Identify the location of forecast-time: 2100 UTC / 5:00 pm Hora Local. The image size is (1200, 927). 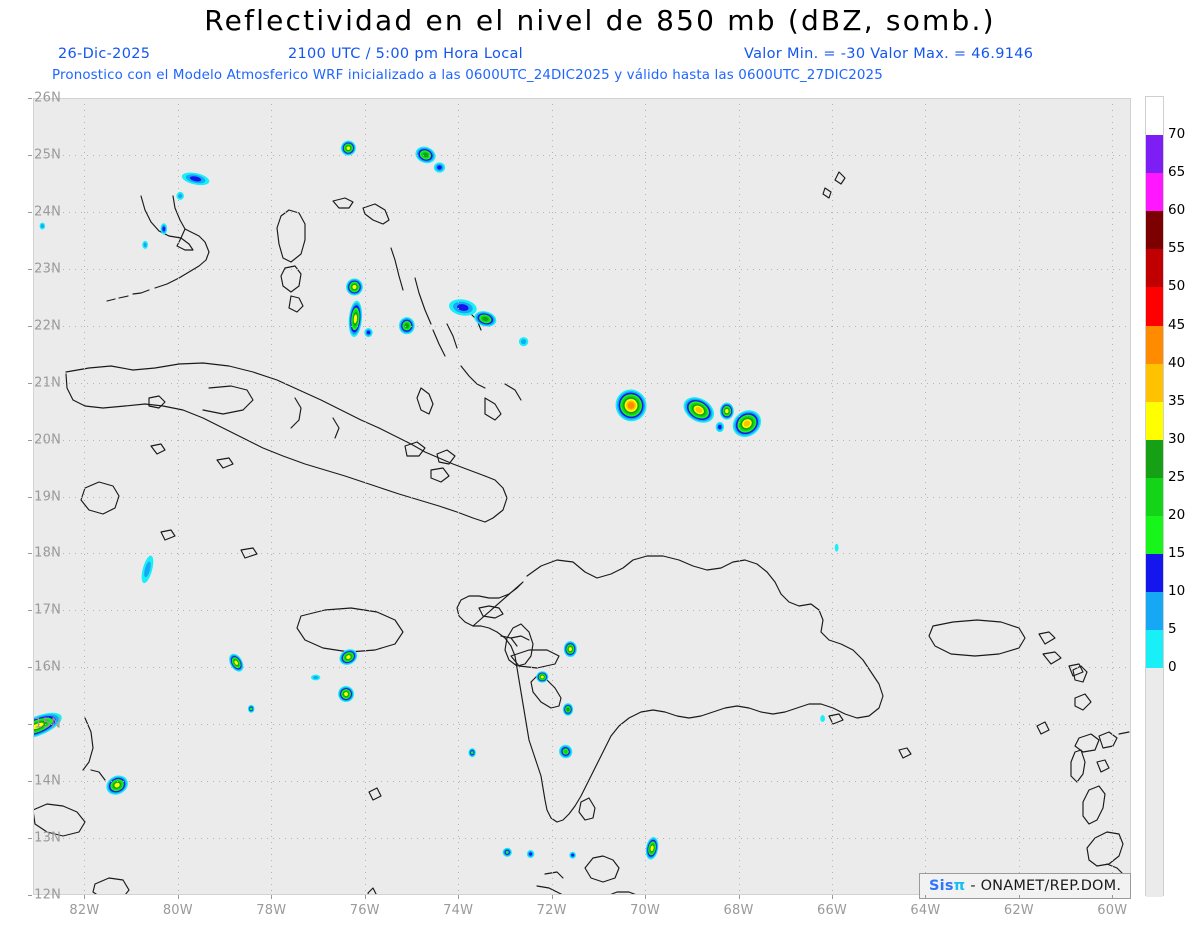
(405, 54).